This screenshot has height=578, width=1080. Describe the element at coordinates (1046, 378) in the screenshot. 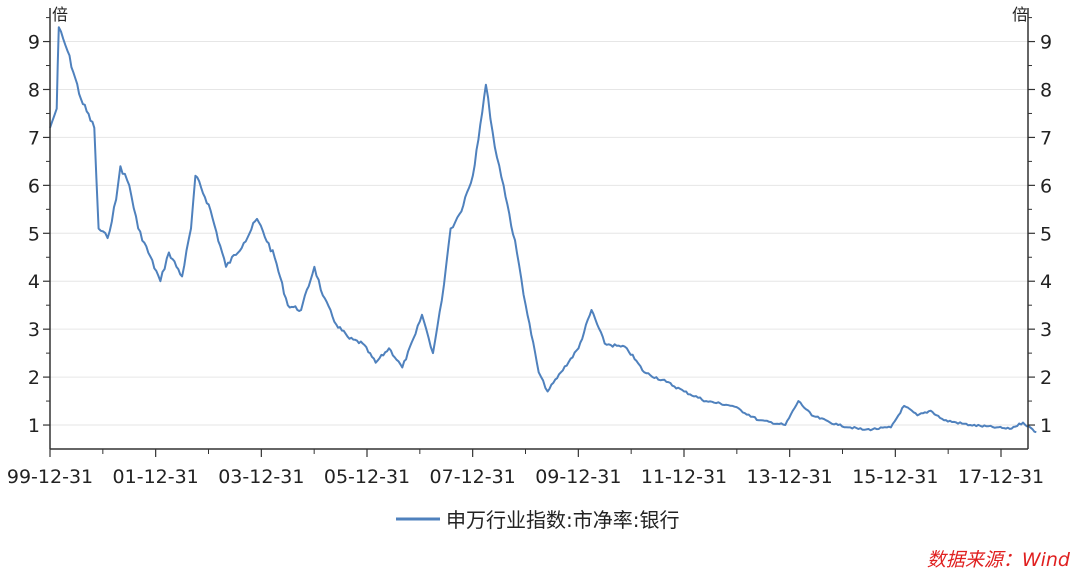

I see `y-tick-label-right: 2` at that location.